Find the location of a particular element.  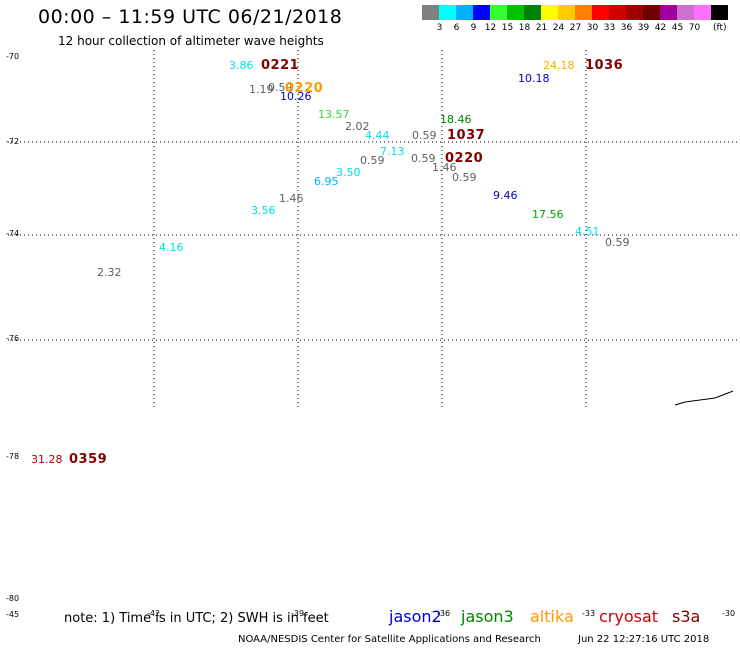

legend-label: 70 is located at coordinates (694, 28).